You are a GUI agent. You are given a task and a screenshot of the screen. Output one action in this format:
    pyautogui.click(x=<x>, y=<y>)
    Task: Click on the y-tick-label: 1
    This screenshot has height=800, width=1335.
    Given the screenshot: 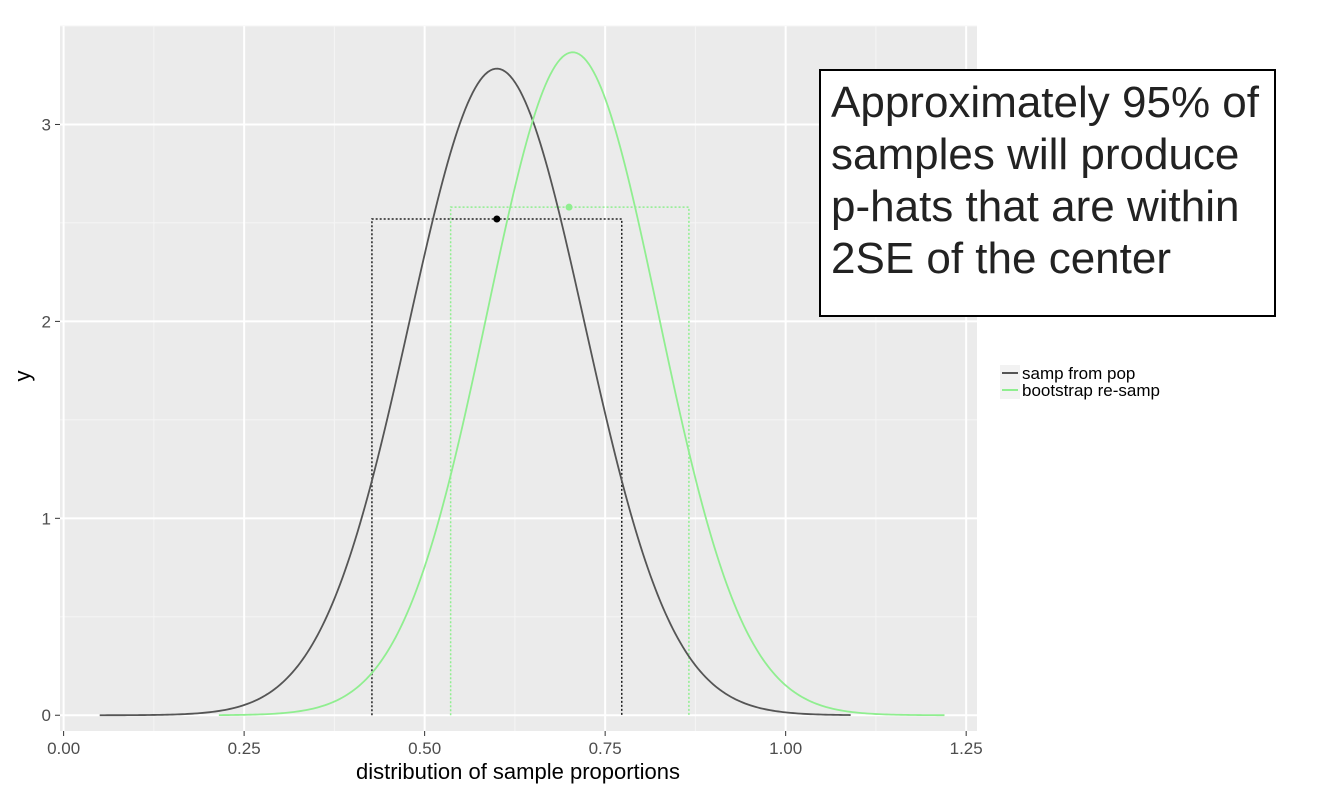 What is the action you would take?
    pyautogui.click(x=46, y=518)
    